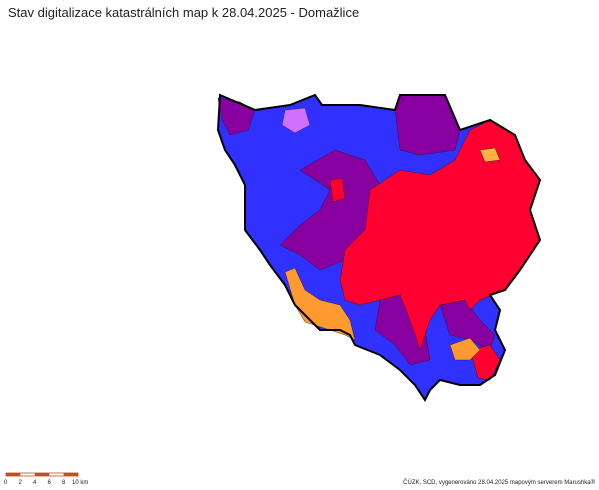  What do you see at coordinates (6, 483) in the screenshot?
I see `scale-label: 0` at bounding box center [6, 483].